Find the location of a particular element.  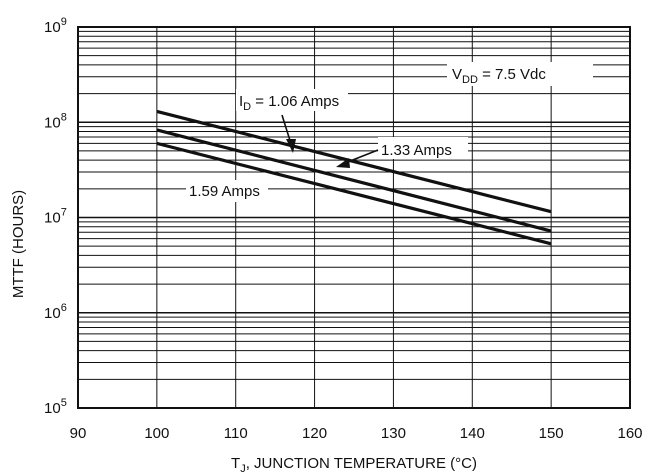

x-axis-title: TJ, JUNCTION TEMPERATURE (°C) is located at coordinates (354, 465).